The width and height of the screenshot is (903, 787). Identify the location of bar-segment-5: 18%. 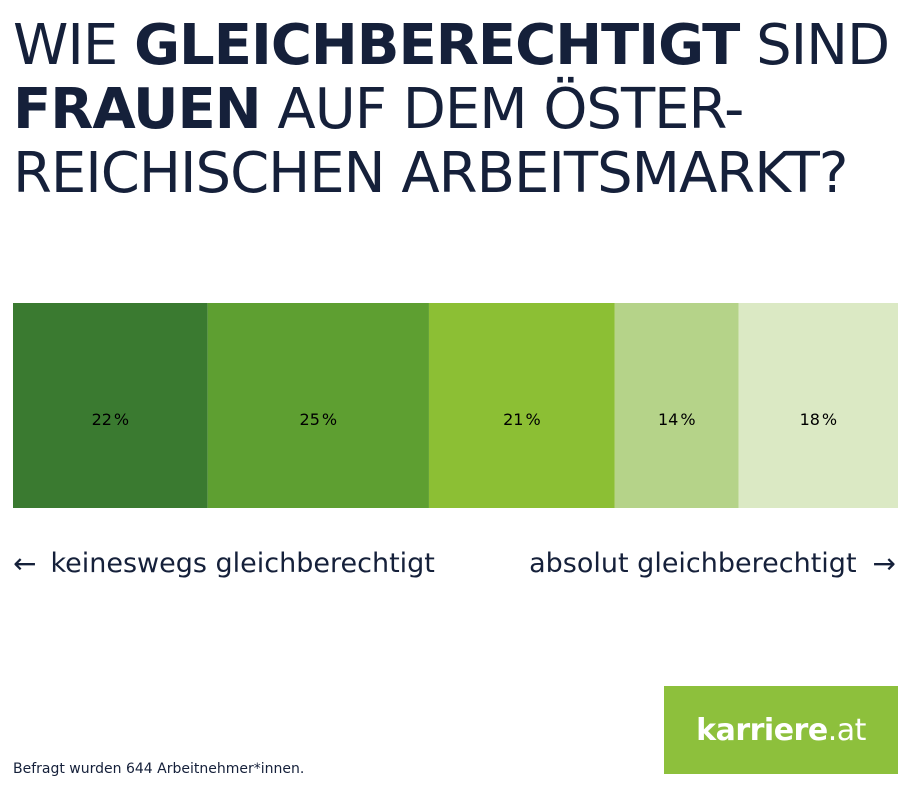
(818, 405).